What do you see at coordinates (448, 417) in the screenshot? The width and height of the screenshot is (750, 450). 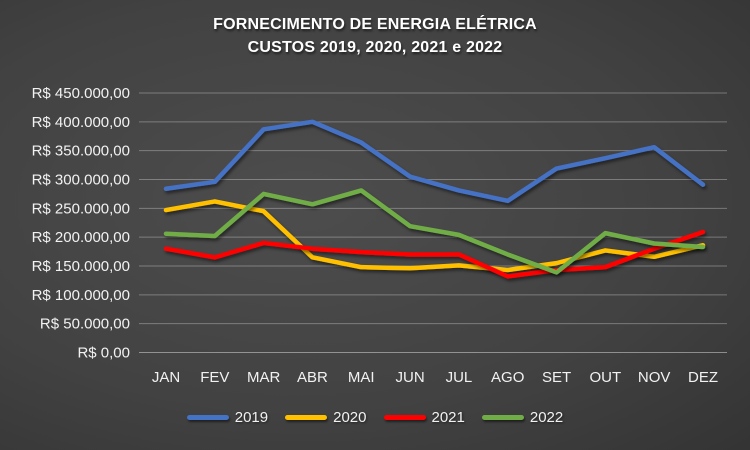 I see `legend-label-2021: 2021` at bounding box center [448, 417].